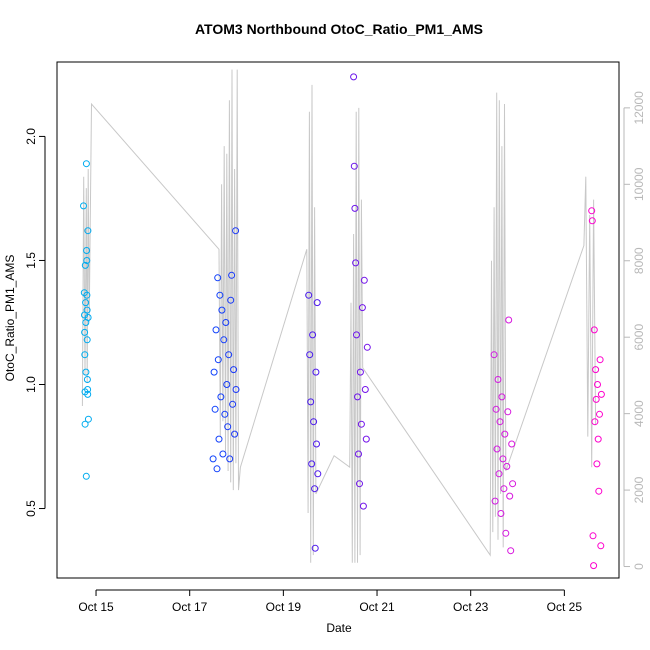 This screenshot has height=650, width=650. I want to click on y2-tick-label: 0, so click(639, 566).